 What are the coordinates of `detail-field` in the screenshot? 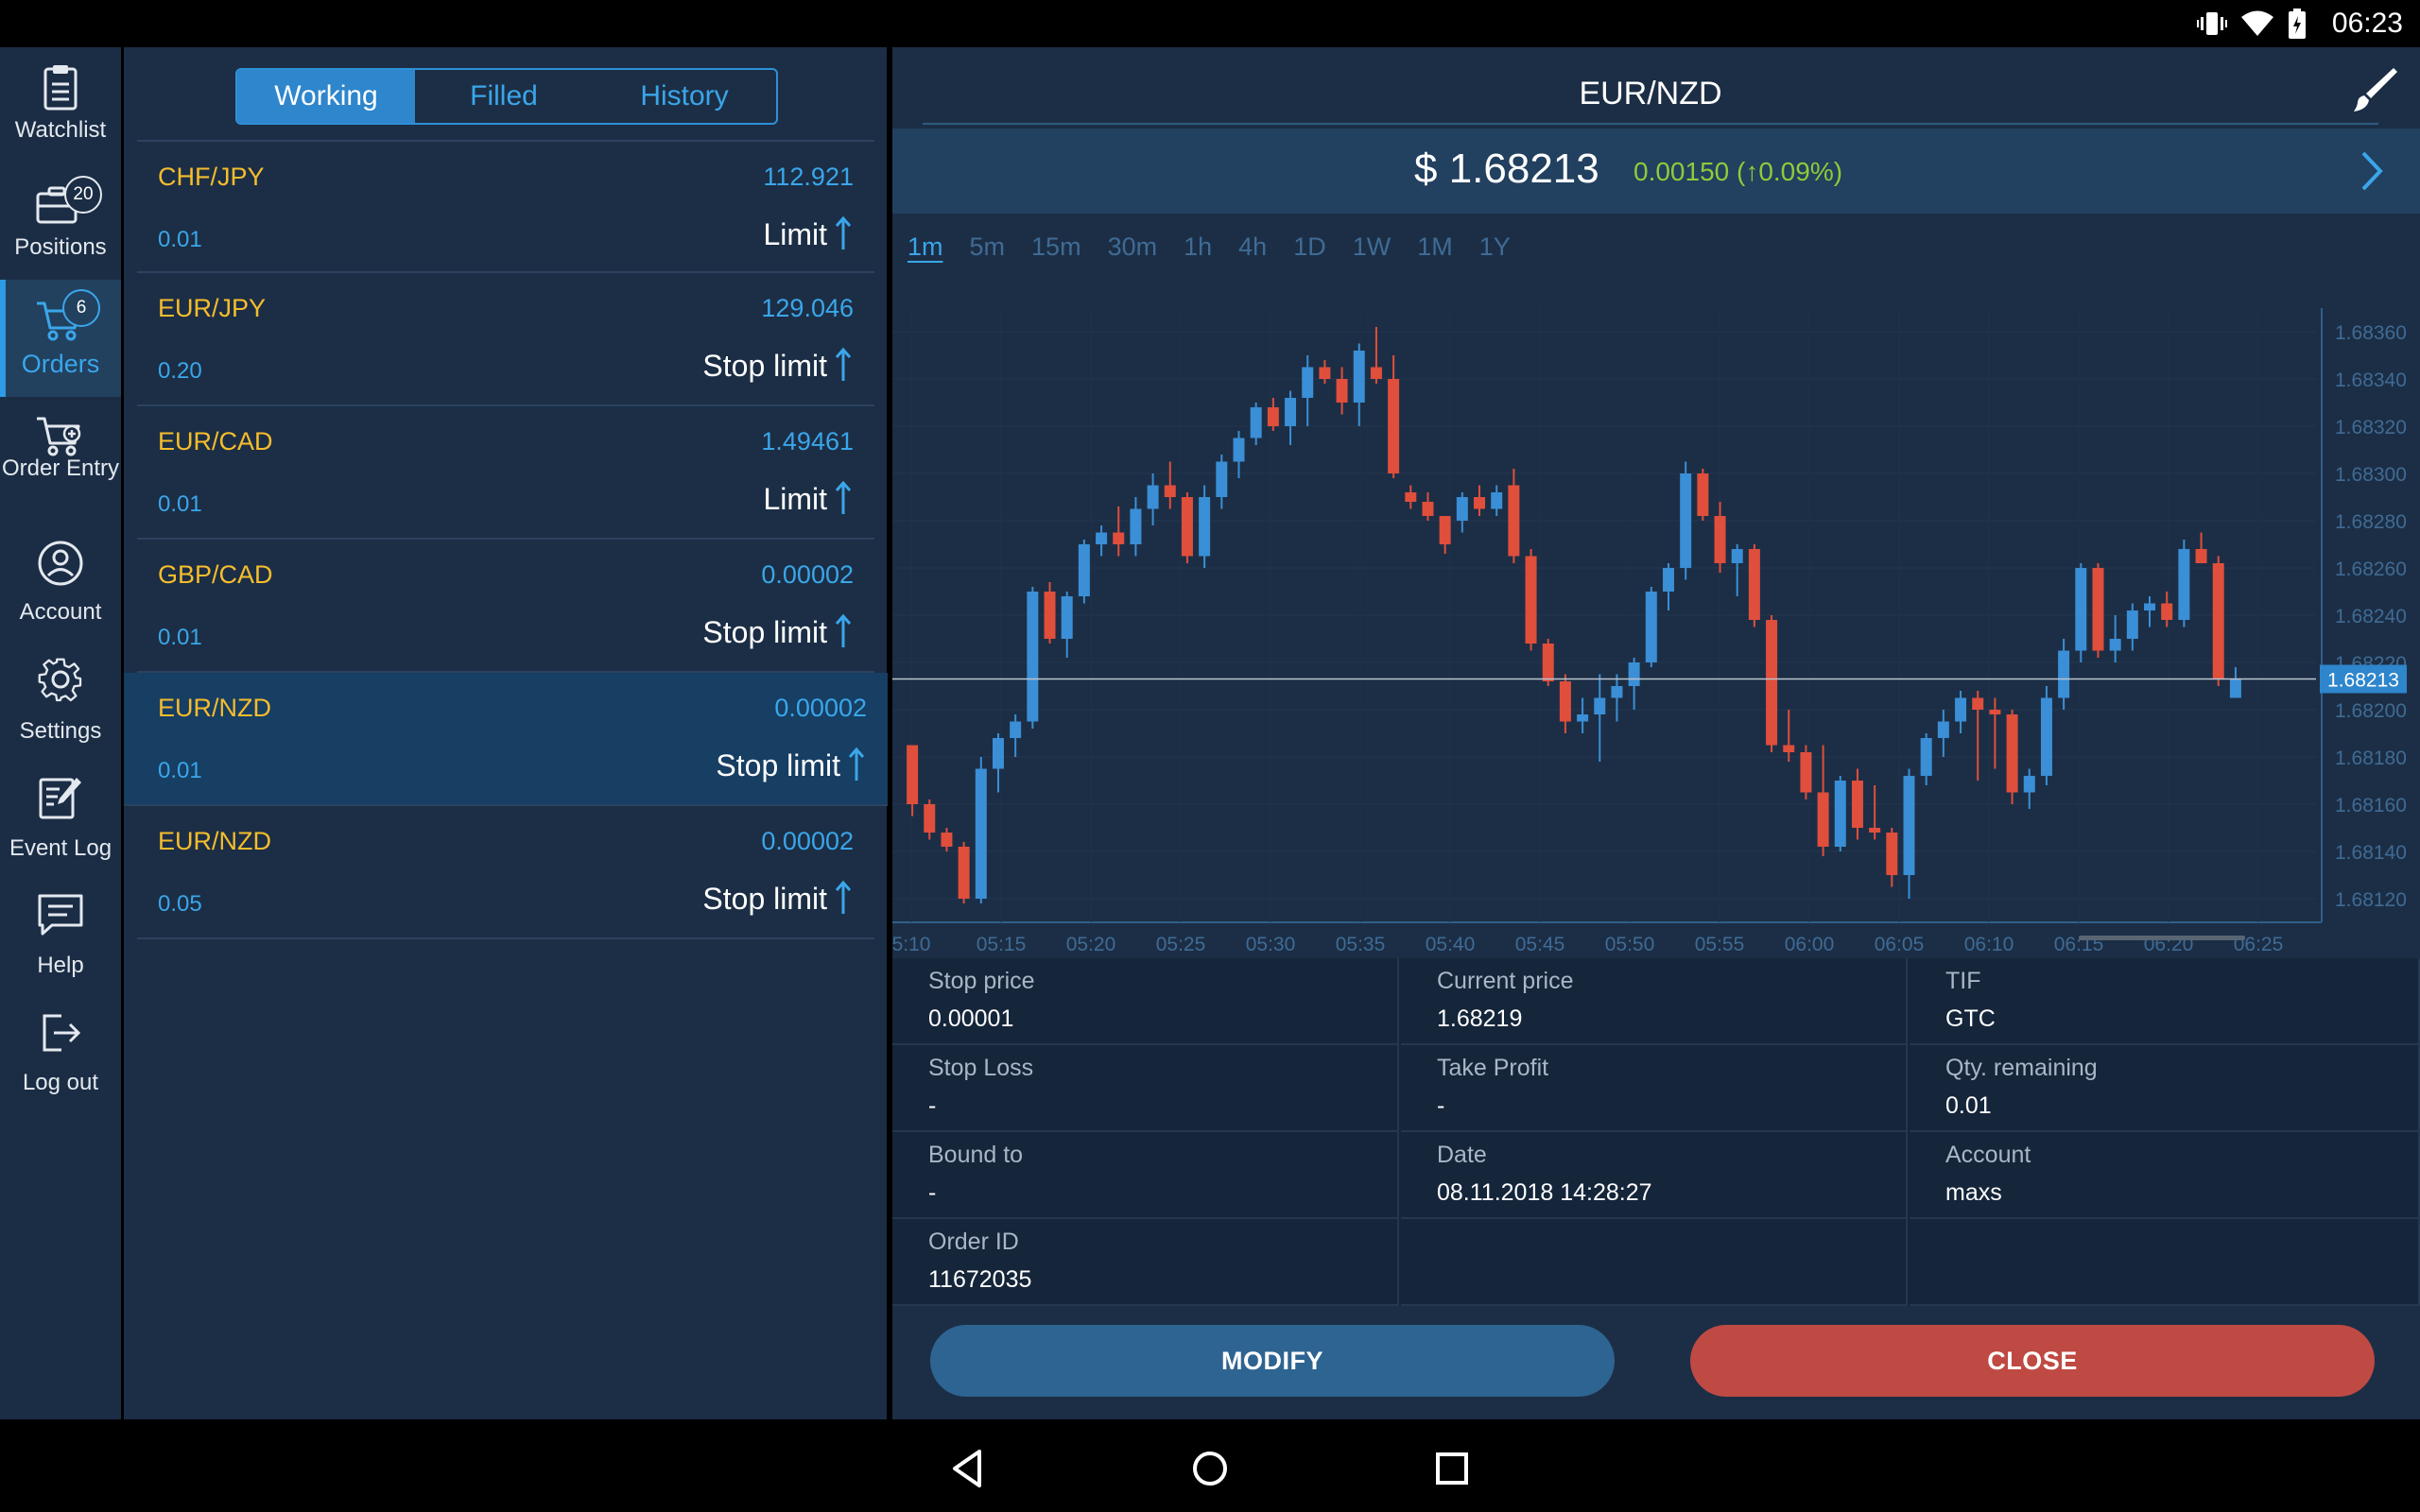 It's located at (1654, 1262).